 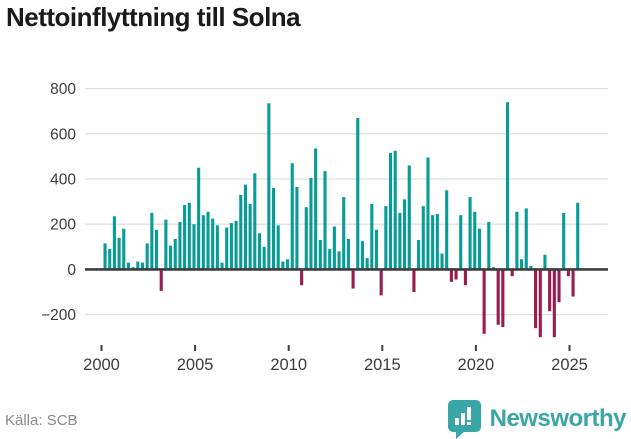 What do you see at coordinates (101, 365) in the screenshot?
I see `x-axis-tick-label: 2000` at bounding box center [101, 365].